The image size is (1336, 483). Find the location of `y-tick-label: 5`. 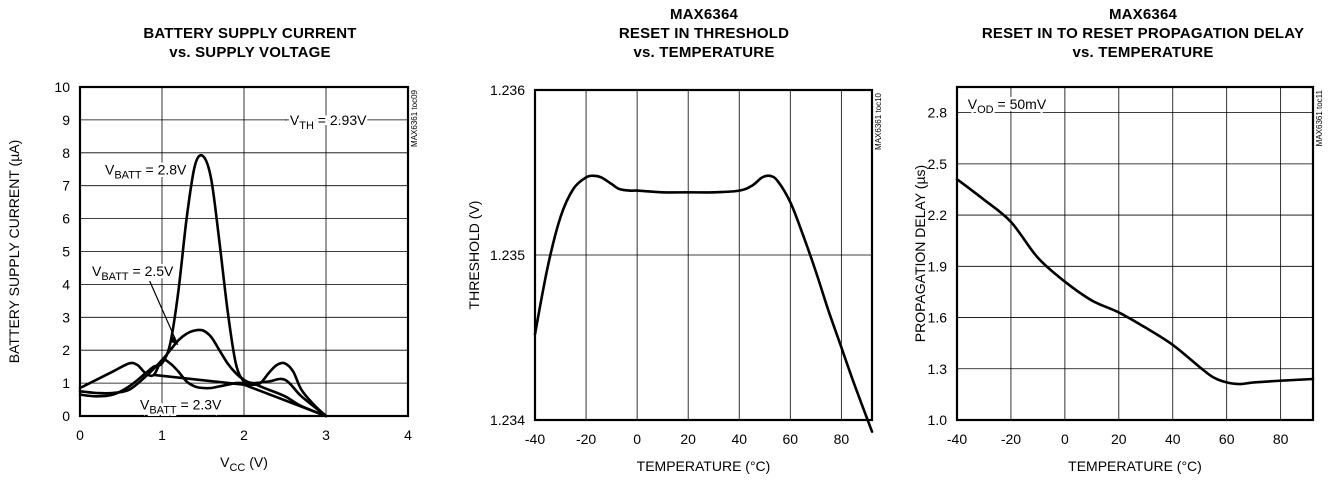

y-tick-label: 5 is located at coordinates (66, 252).